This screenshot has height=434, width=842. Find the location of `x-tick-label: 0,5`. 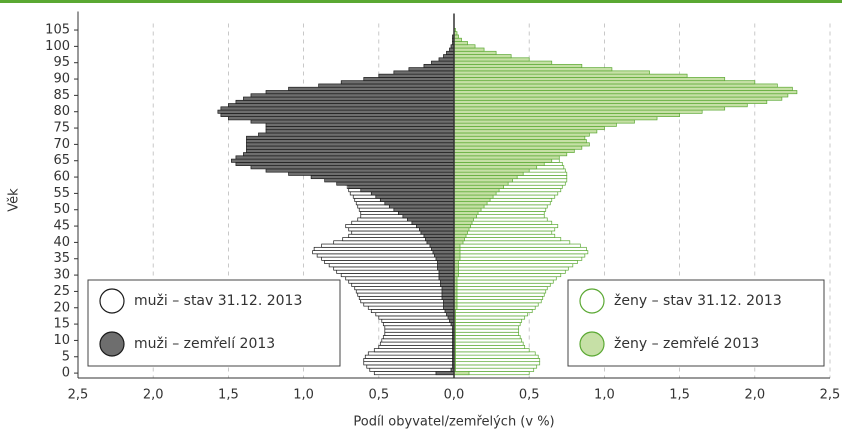

x-tick-label: 0,5 is located at coordinates (529, 395).